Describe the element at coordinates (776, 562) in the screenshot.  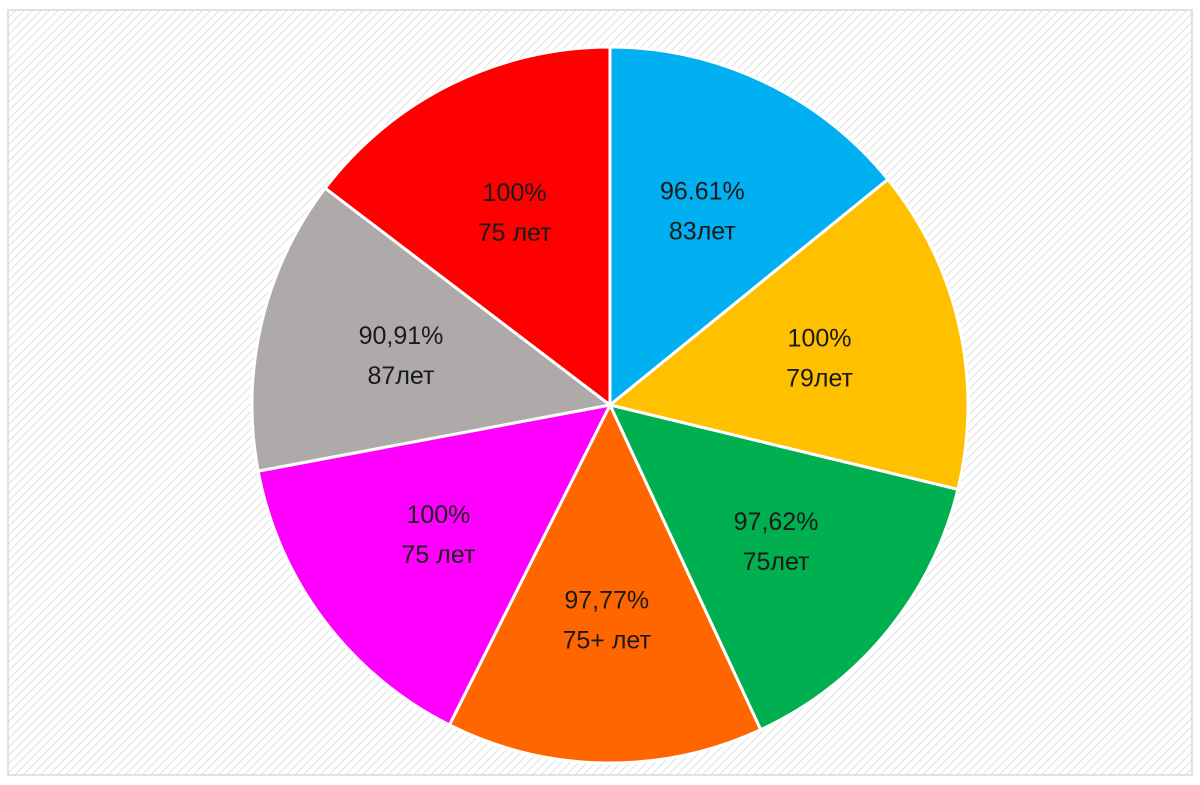
I see `category-label: 75лет` at that location.